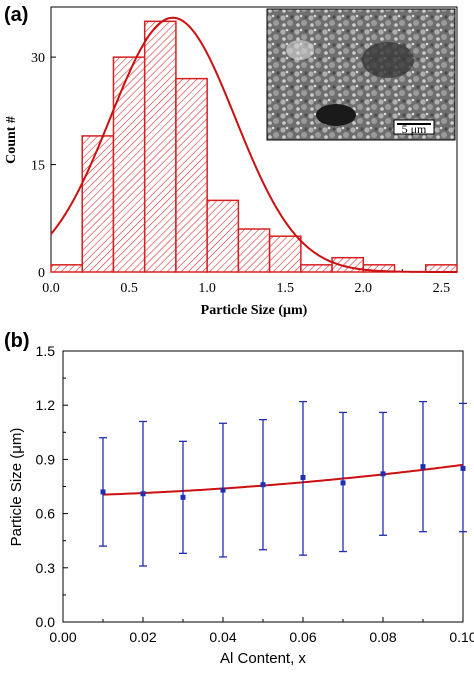 This screenshot has width=474, height=674. Describe the element at coordinates (142, 637) in the screenshot. I see `x-tick-label: 0.02` at that location.